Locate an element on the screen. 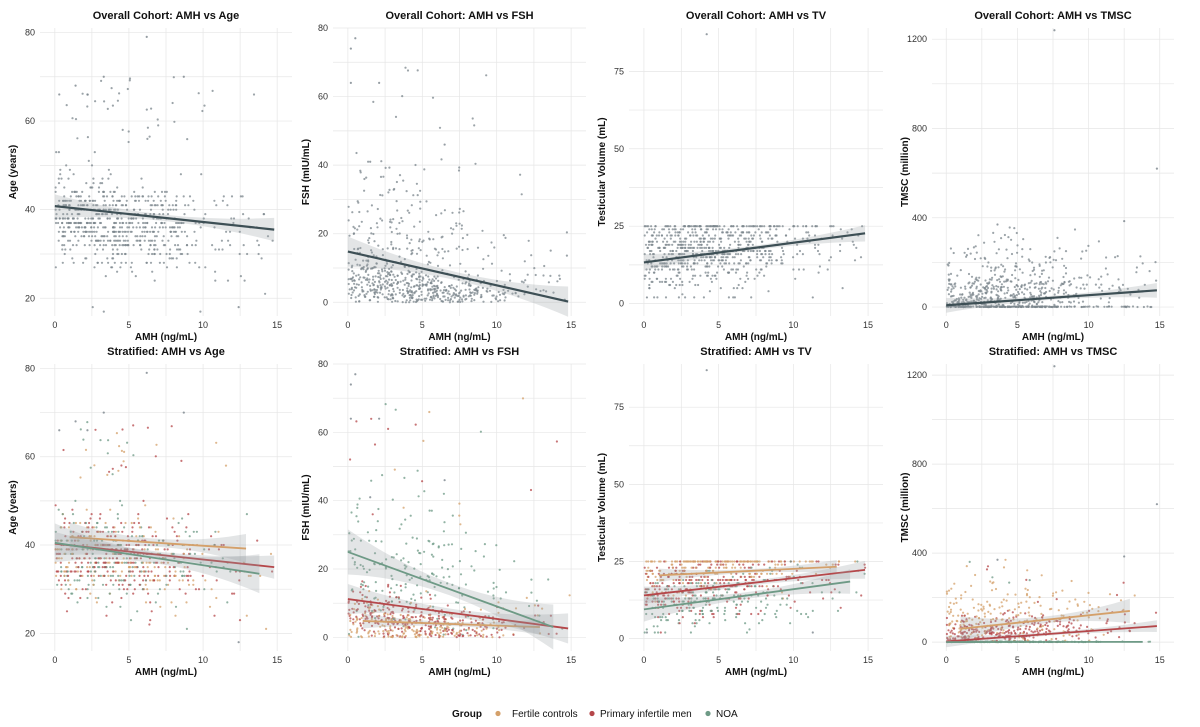 The height and width of the screenshot is (727, 1200). chart-title: Overall Cohort: AMH vs TV is located at coordinates (756, 16).